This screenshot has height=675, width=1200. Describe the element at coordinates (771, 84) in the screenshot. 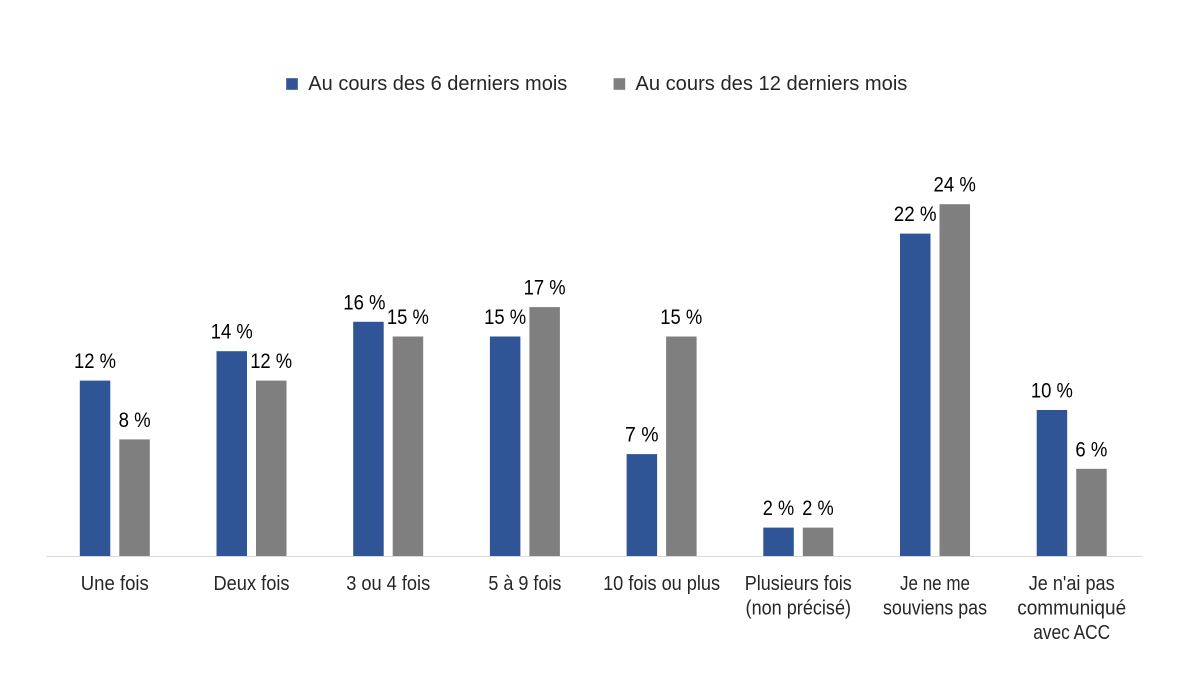

I see `svg-text: Au cours des 12 derniers mois` at that location.